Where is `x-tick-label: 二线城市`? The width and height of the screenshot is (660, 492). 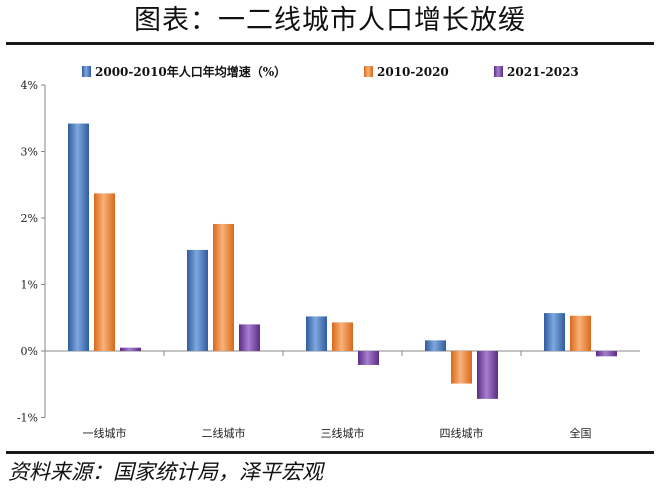 x-tick-label: 二线城市 is located at coordinates (224, 433).